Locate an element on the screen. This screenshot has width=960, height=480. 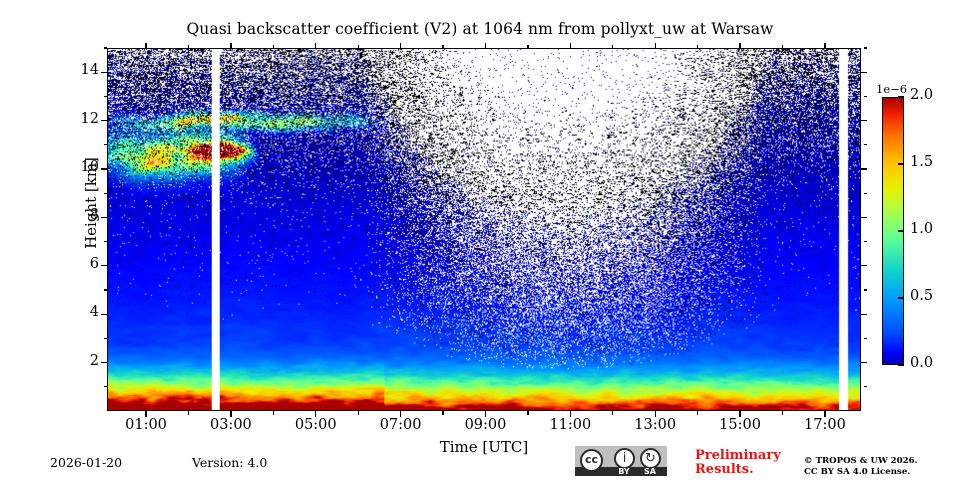
x-tick-label: 13:00 is located at coordinates (655, 425).